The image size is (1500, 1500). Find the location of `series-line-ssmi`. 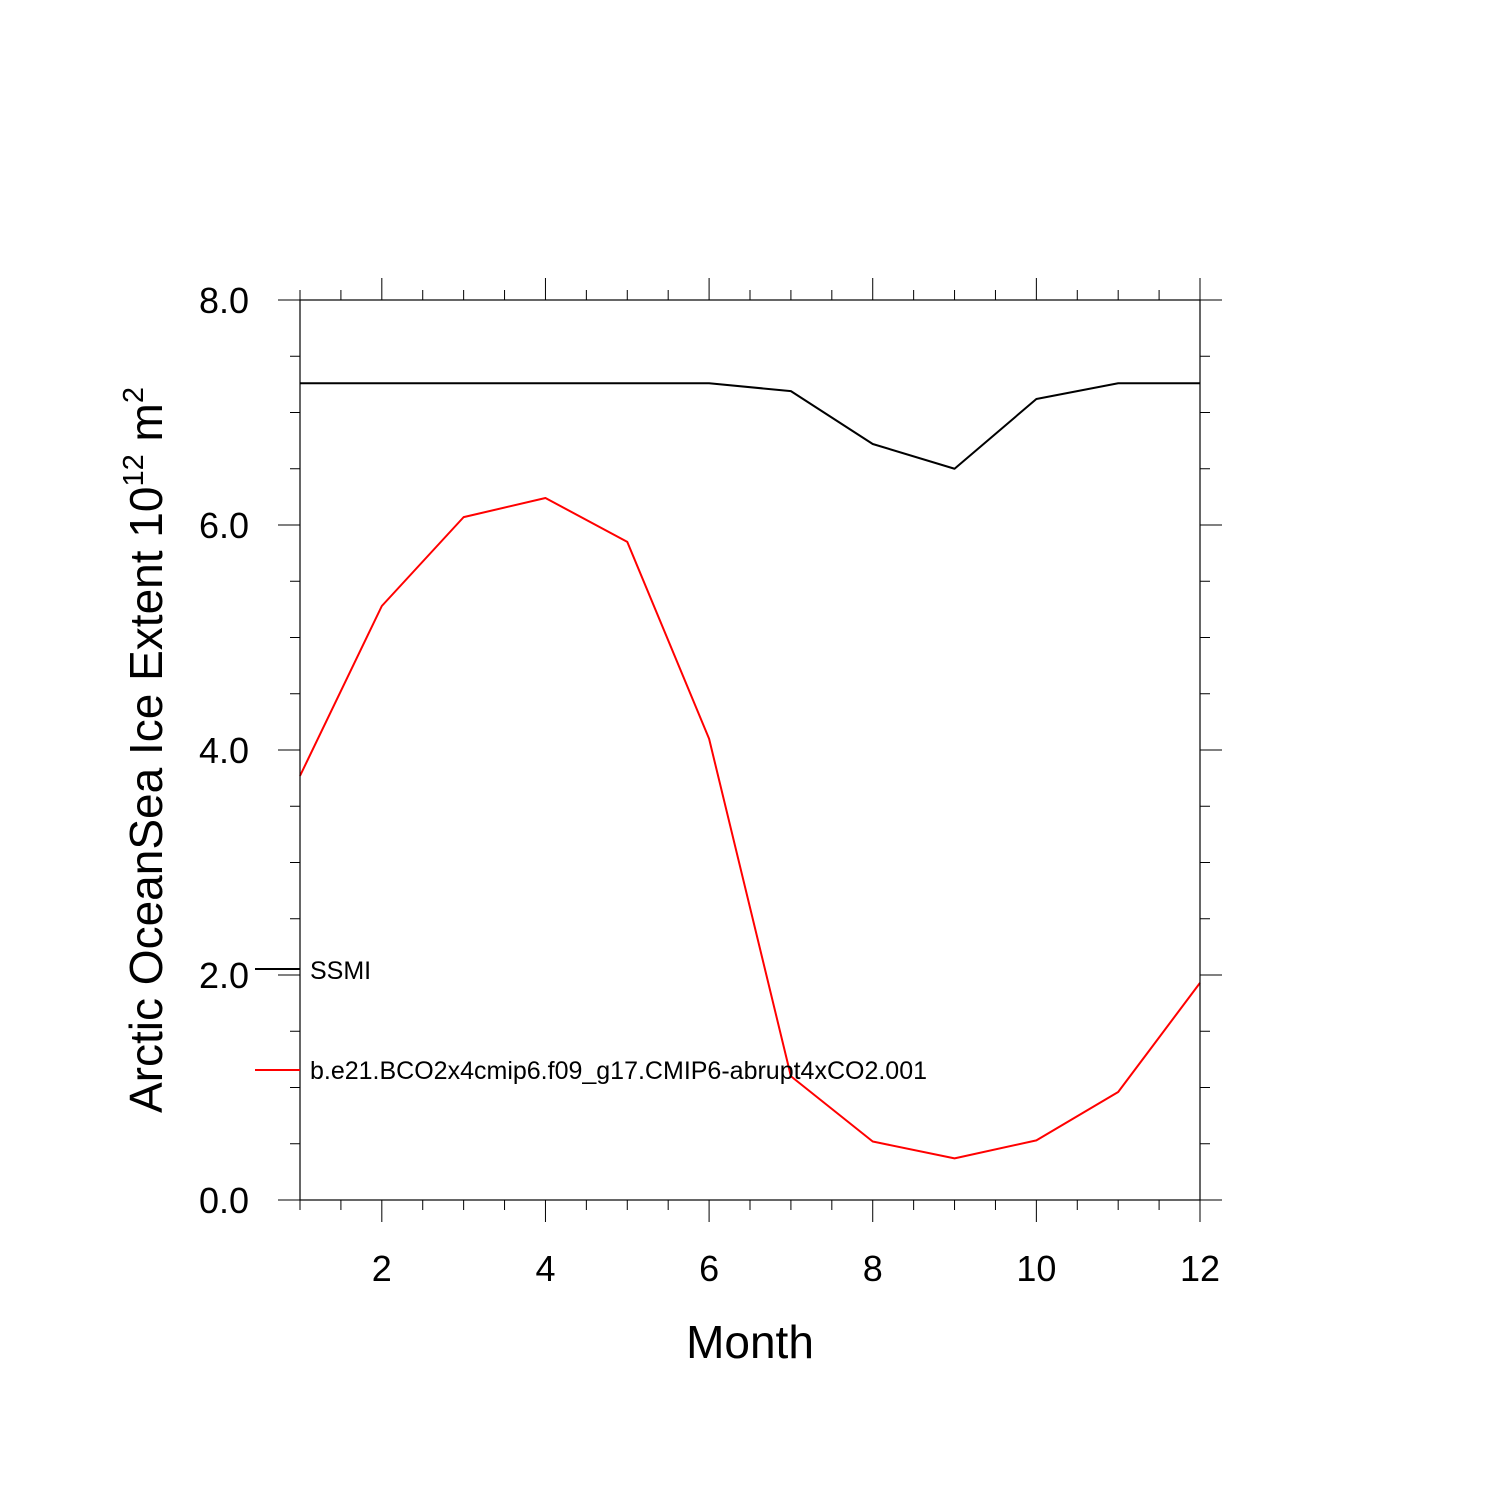

series-line-ssmi is located at coordinates (750, 426).